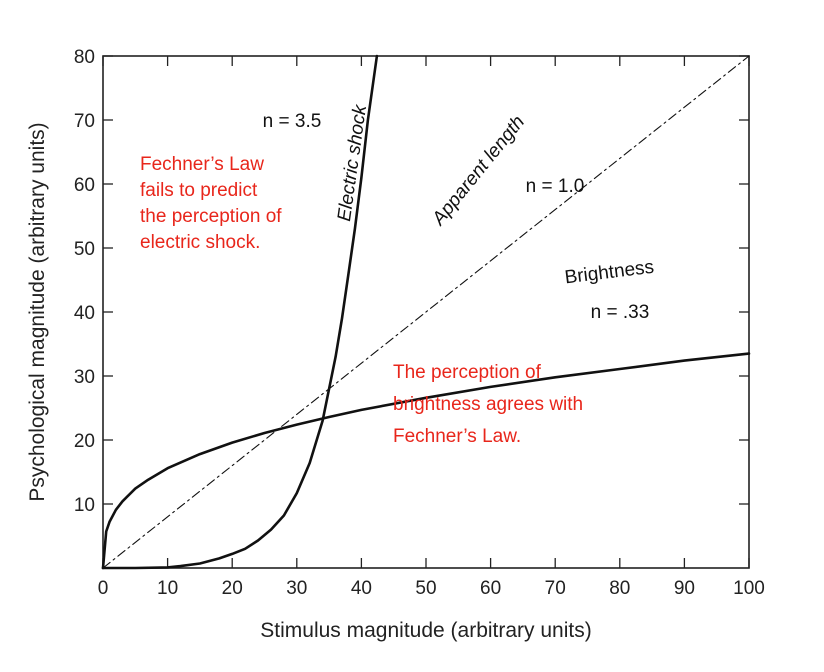 This screenshot has height=672, width=824. I want to click on x-tick-label: 70, so click(555, 588).